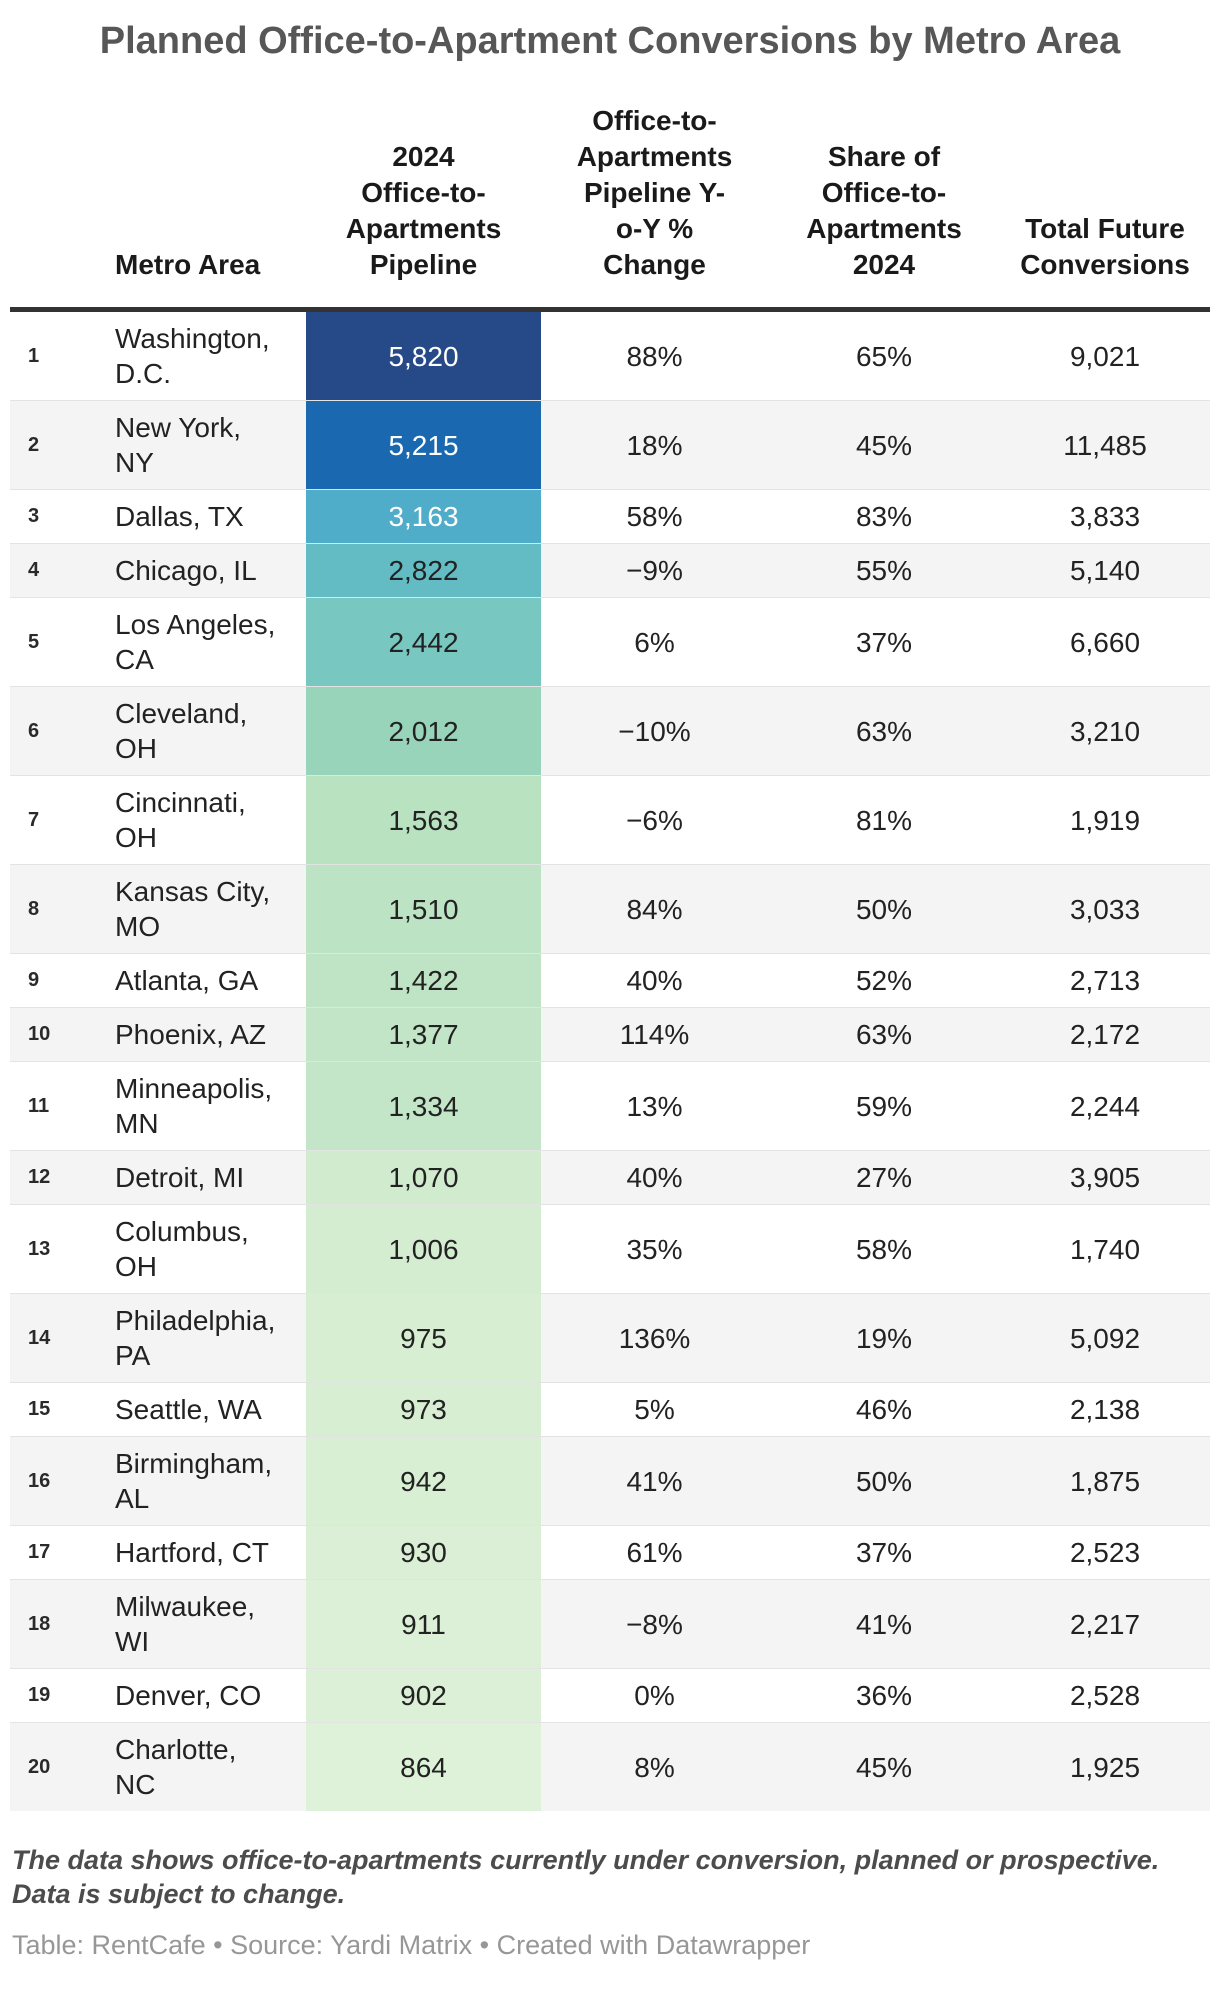 The image size is (1220, 1991). What do you see at coordinates (610, 516) in the screenshot?
I see `table-row: 3 Dallas, TX 3,163 58% 83% 3,833` at bounding box center [610, 516].